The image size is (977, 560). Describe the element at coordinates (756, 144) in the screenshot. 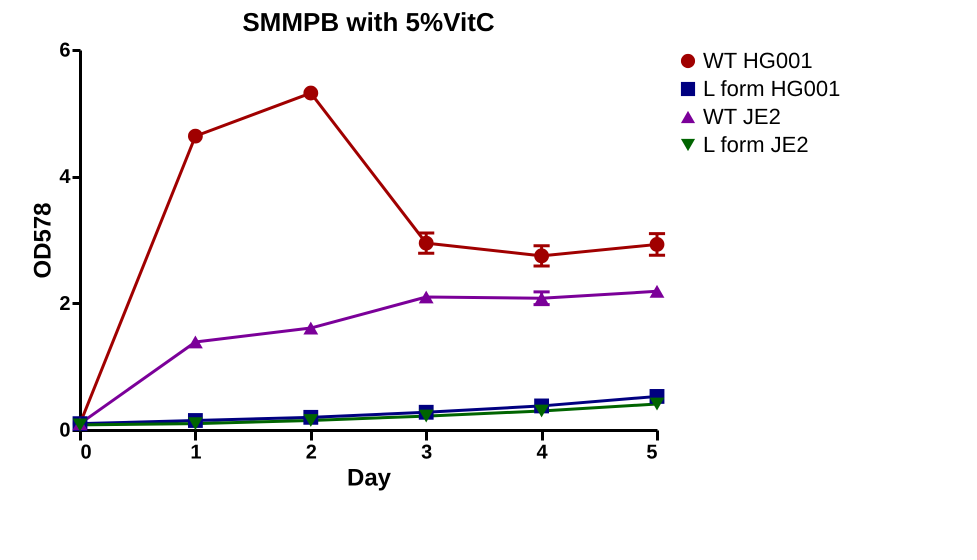

I see `legend-label: L form JE2` at that location.